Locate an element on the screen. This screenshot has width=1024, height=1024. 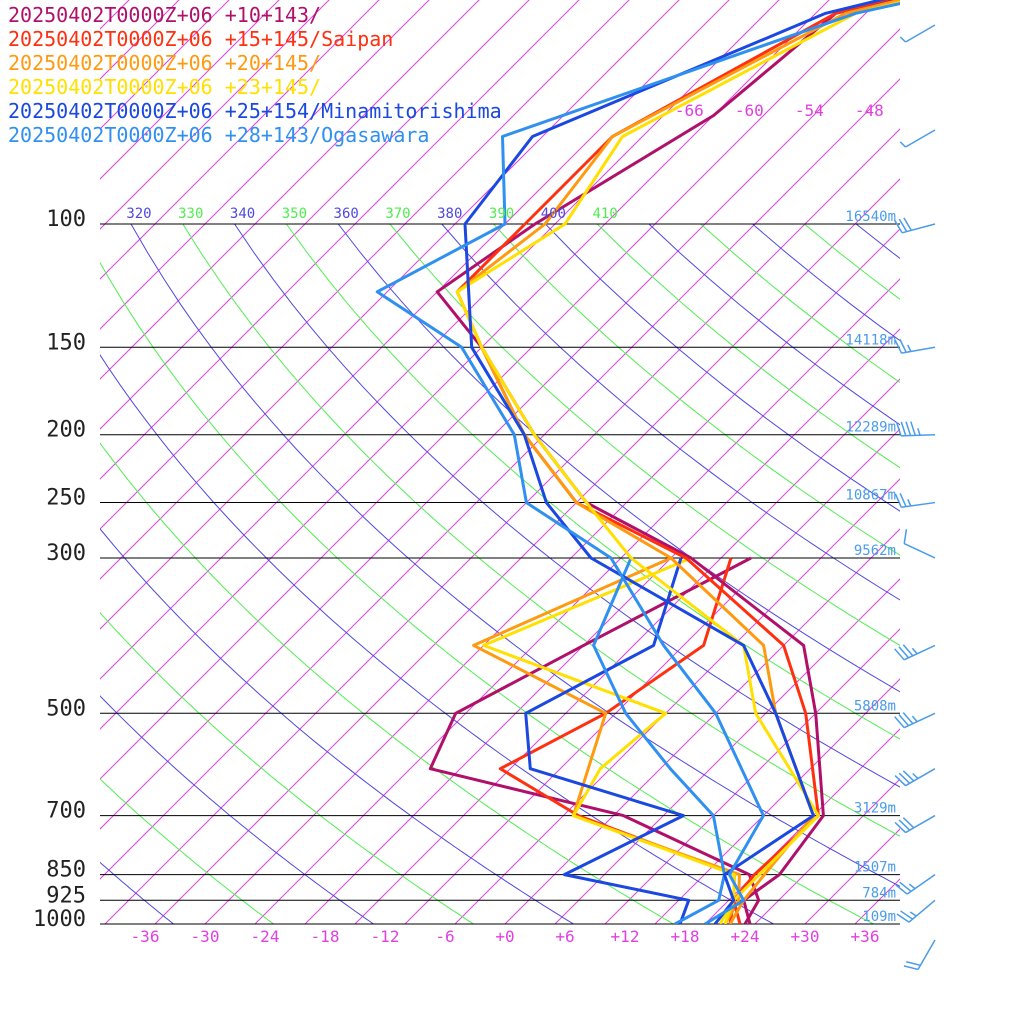
pressure-label: 850 is located at coordinates (66, 870).